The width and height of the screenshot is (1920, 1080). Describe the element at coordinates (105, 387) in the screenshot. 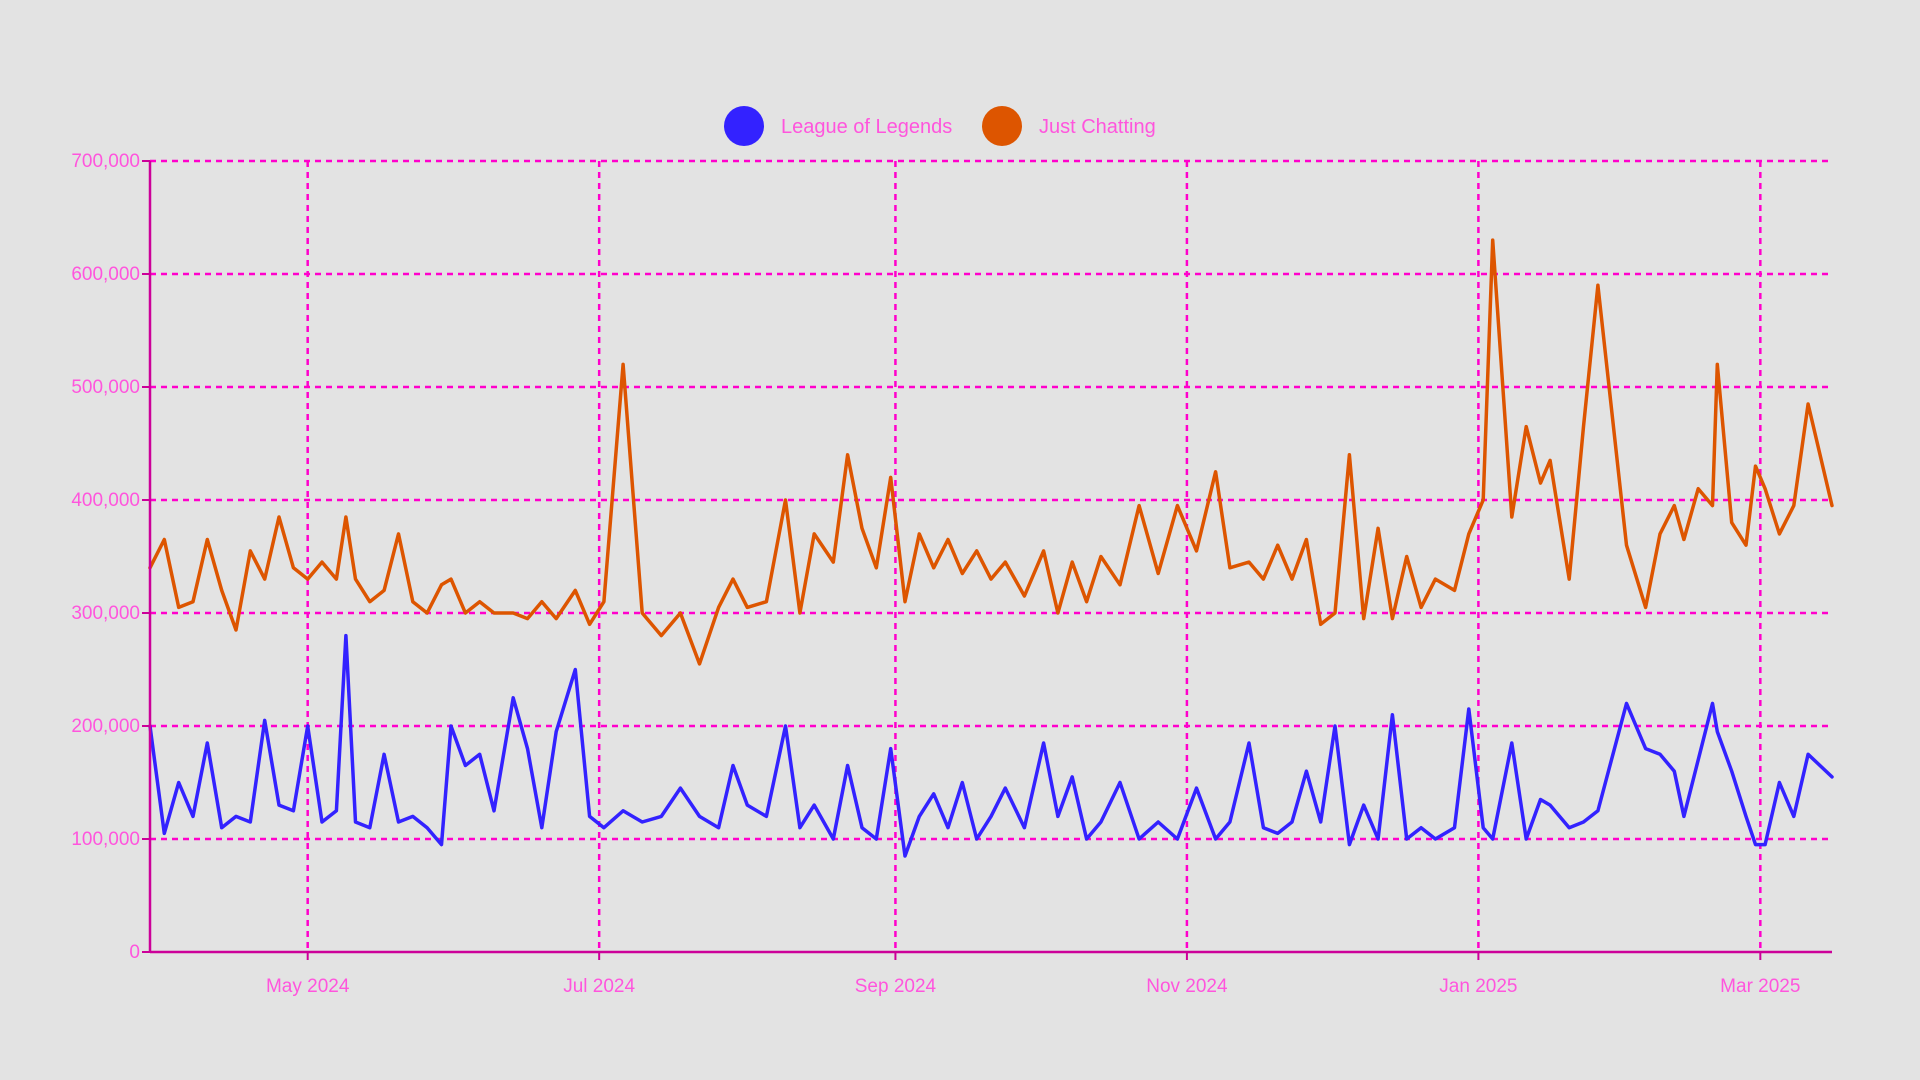

I see `y-tick-label-500000: 500,000` at that location.